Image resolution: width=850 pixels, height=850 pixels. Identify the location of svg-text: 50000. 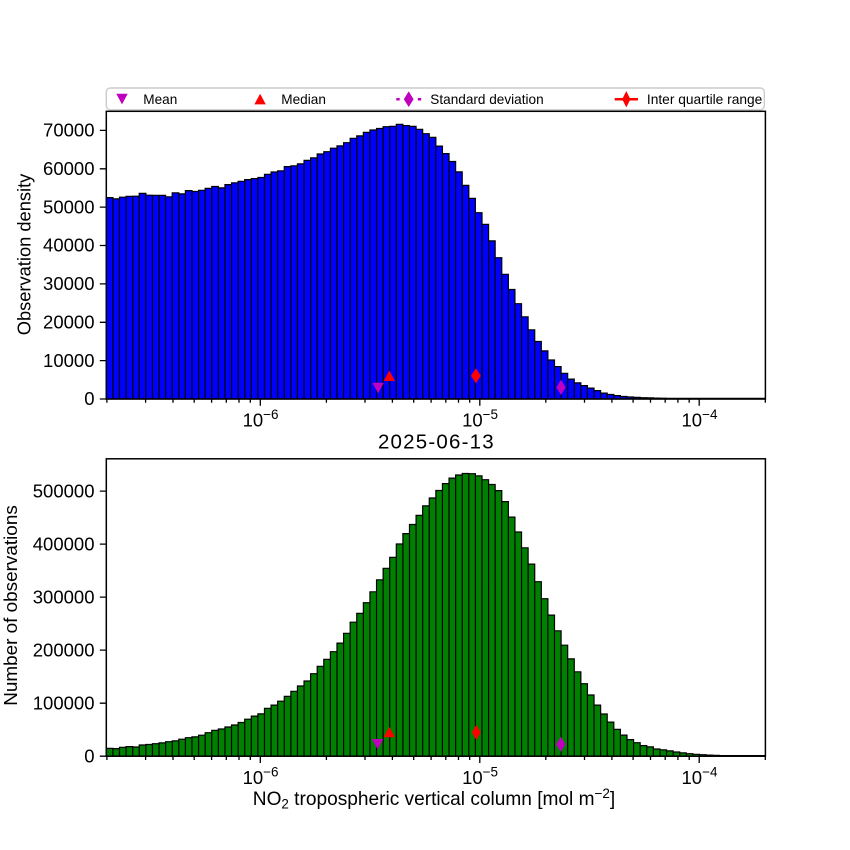
(68, 206).